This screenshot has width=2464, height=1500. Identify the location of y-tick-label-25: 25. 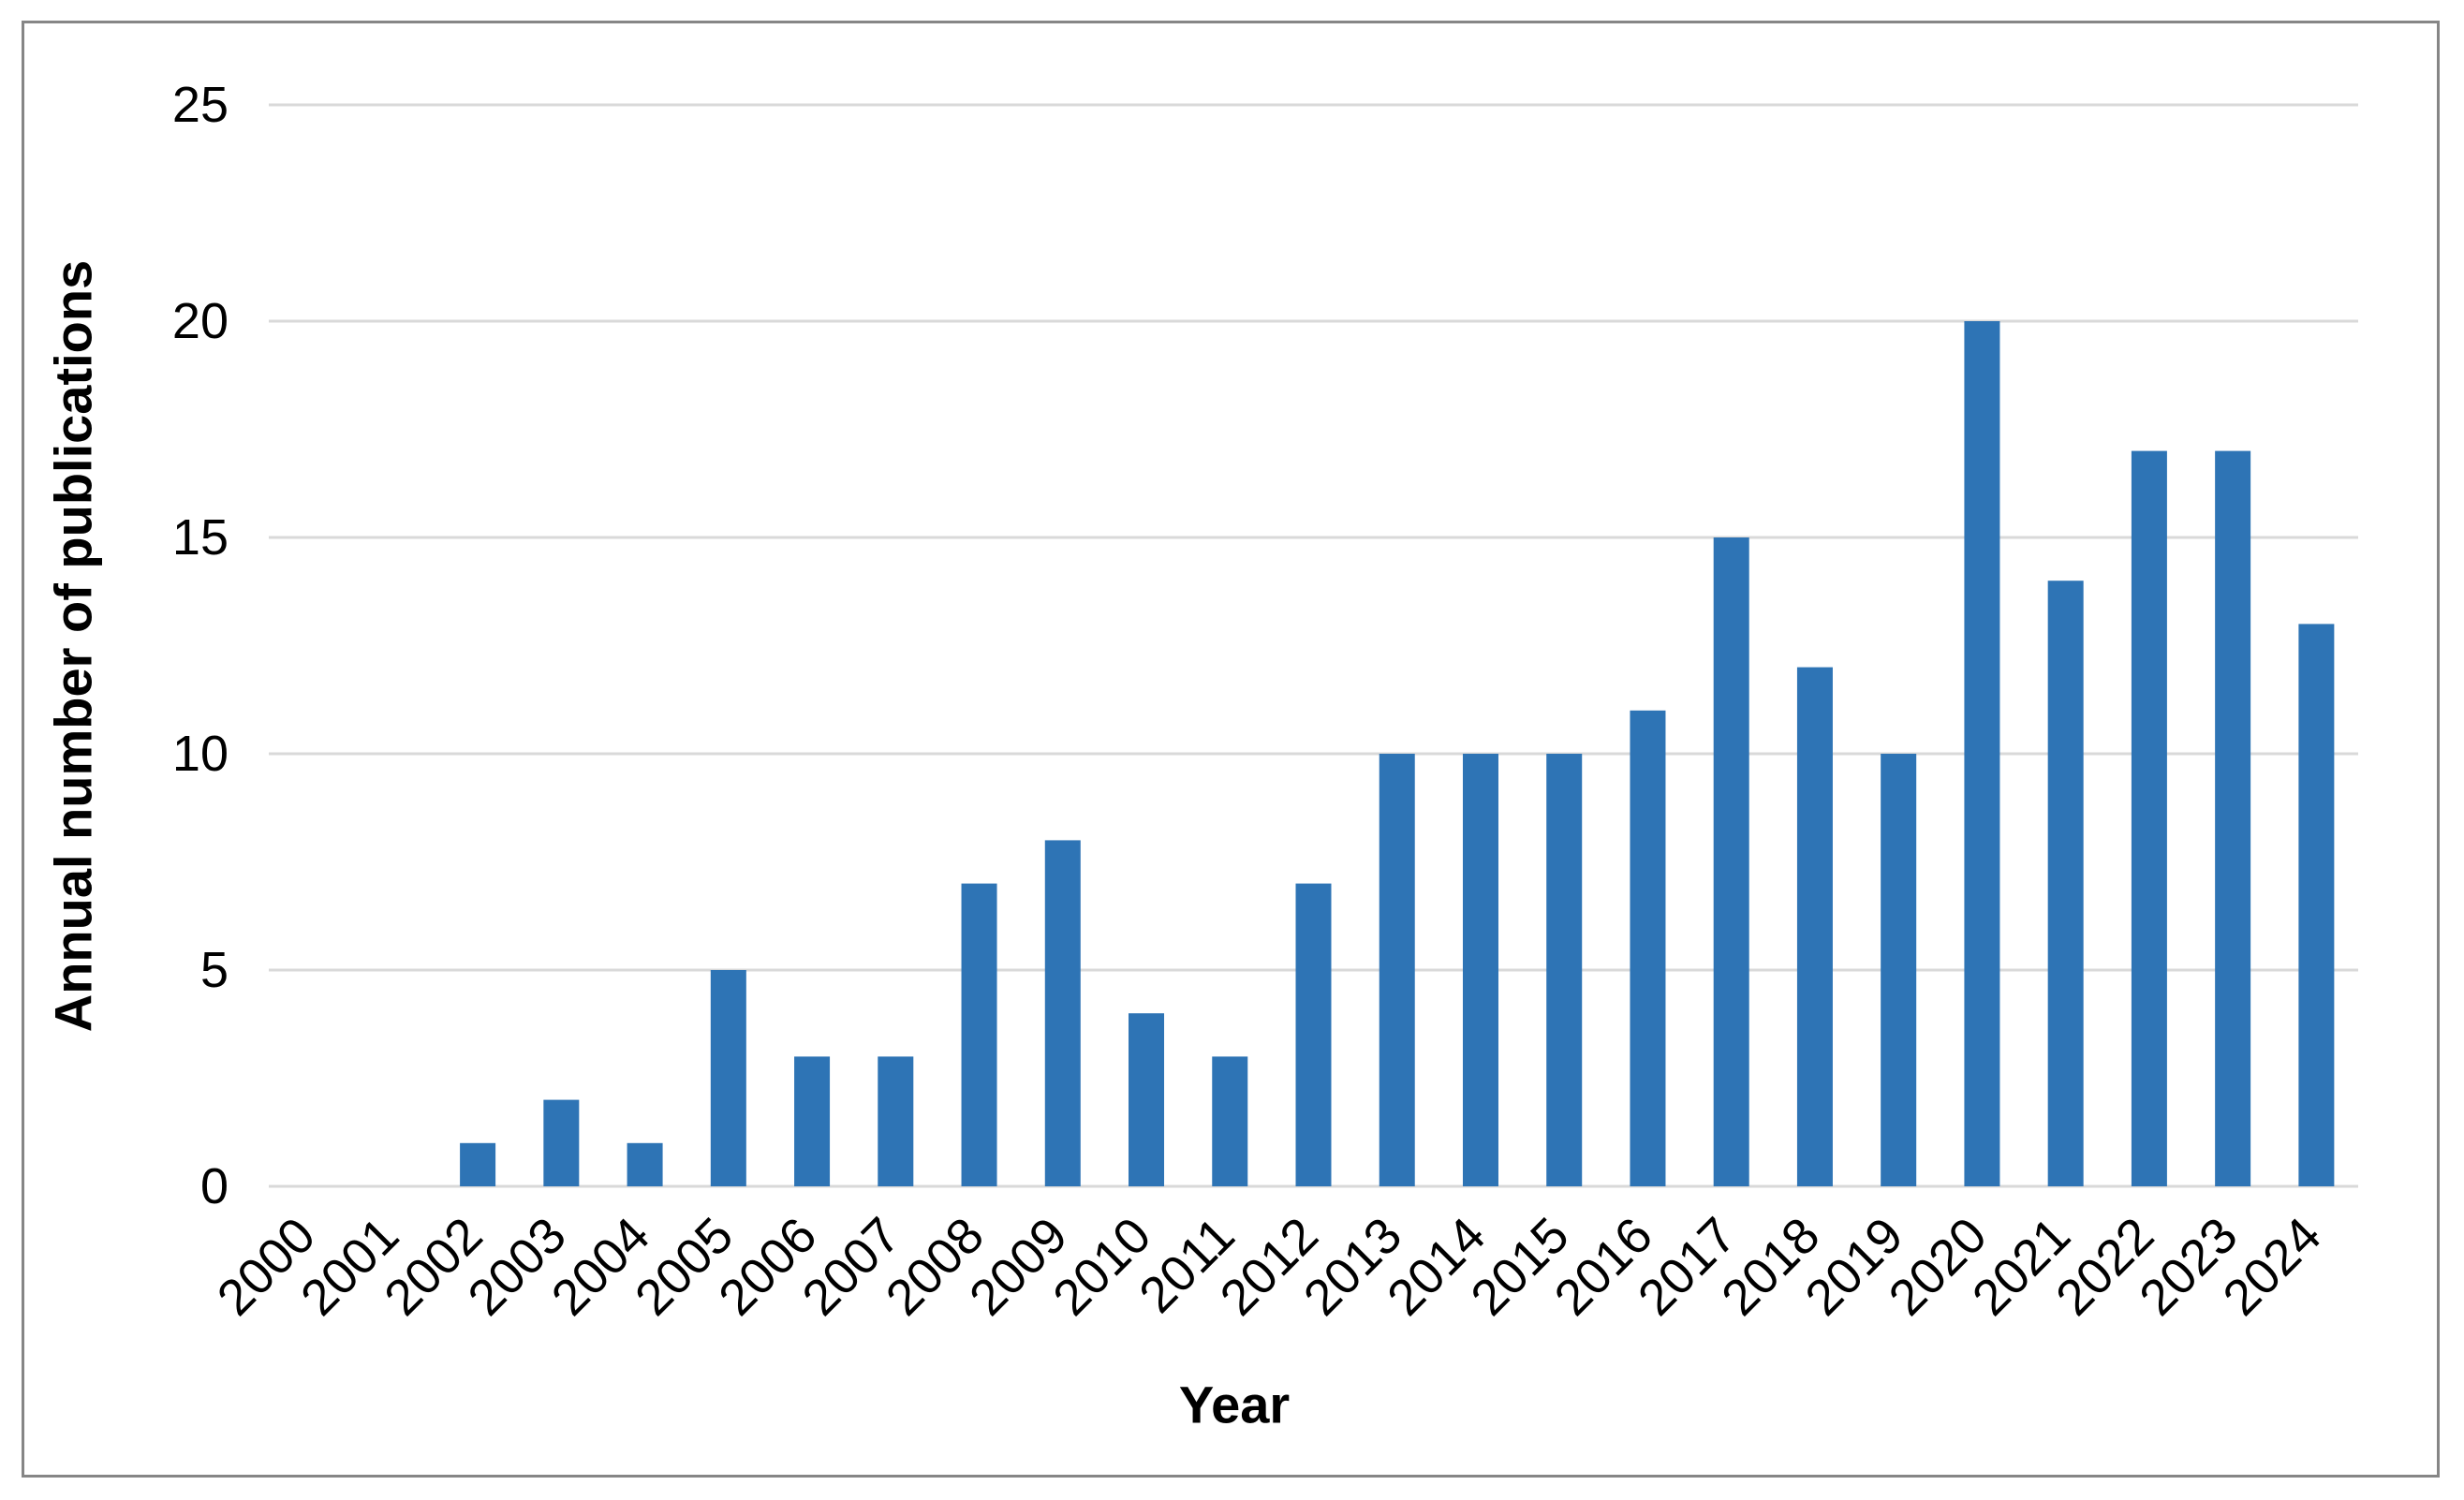
(200, 105).